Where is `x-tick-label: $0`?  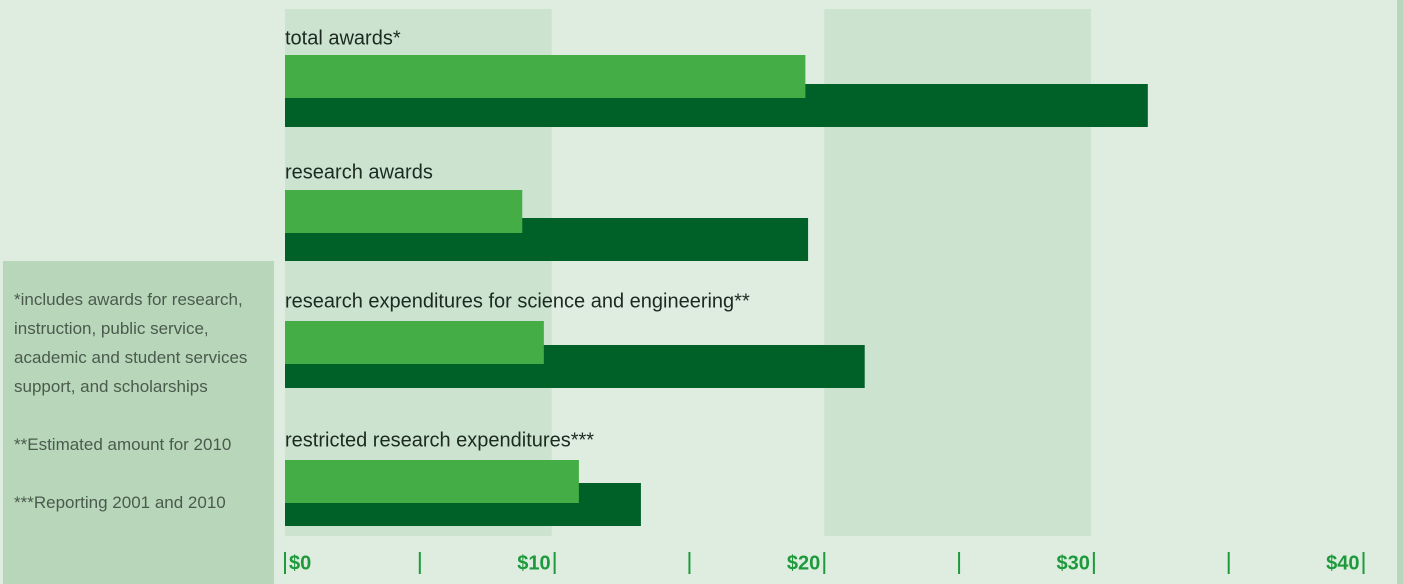
x-tick-label: $0 is located at coordinates (300, 563).